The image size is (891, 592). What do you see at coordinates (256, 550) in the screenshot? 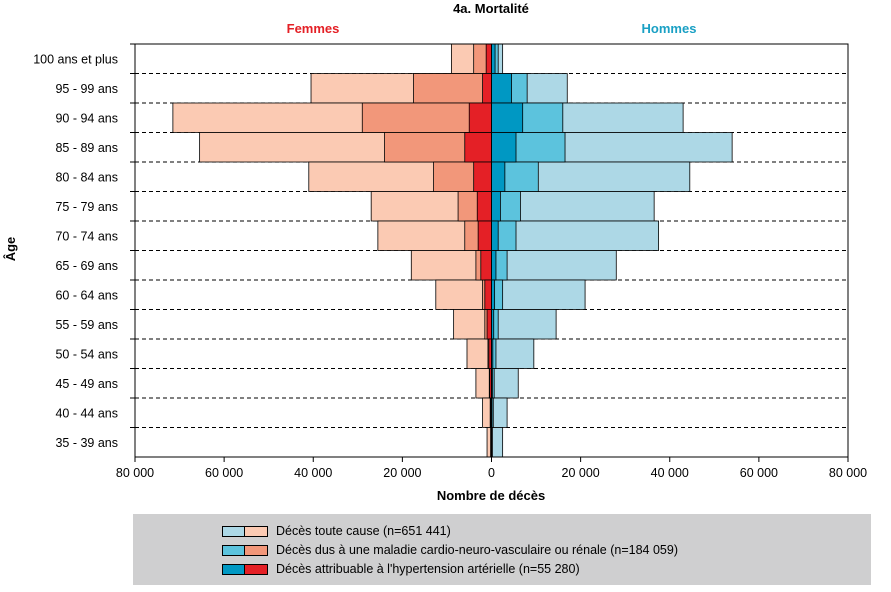
I see `legend-swatch-women-cnv` at bounding box center [256, 550].